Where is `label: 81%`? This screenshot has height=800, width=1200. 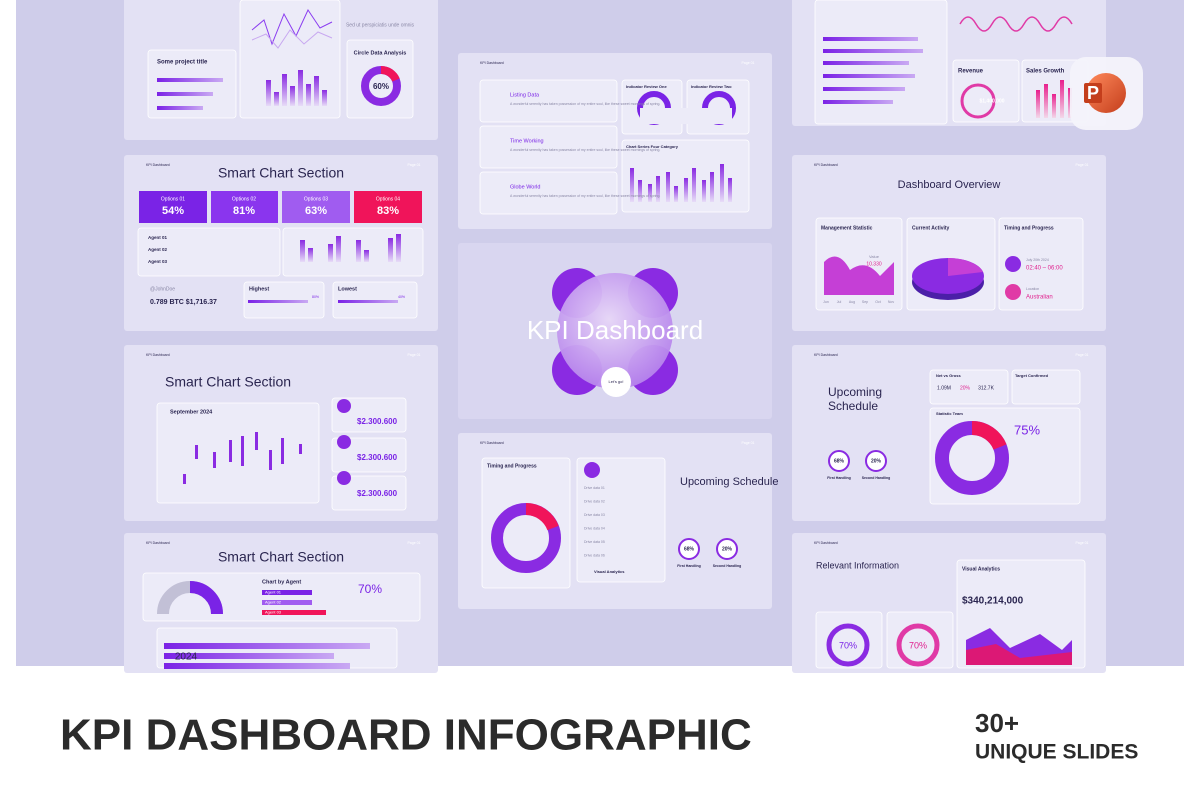
label: 81% is located at coordinates (244, 211).